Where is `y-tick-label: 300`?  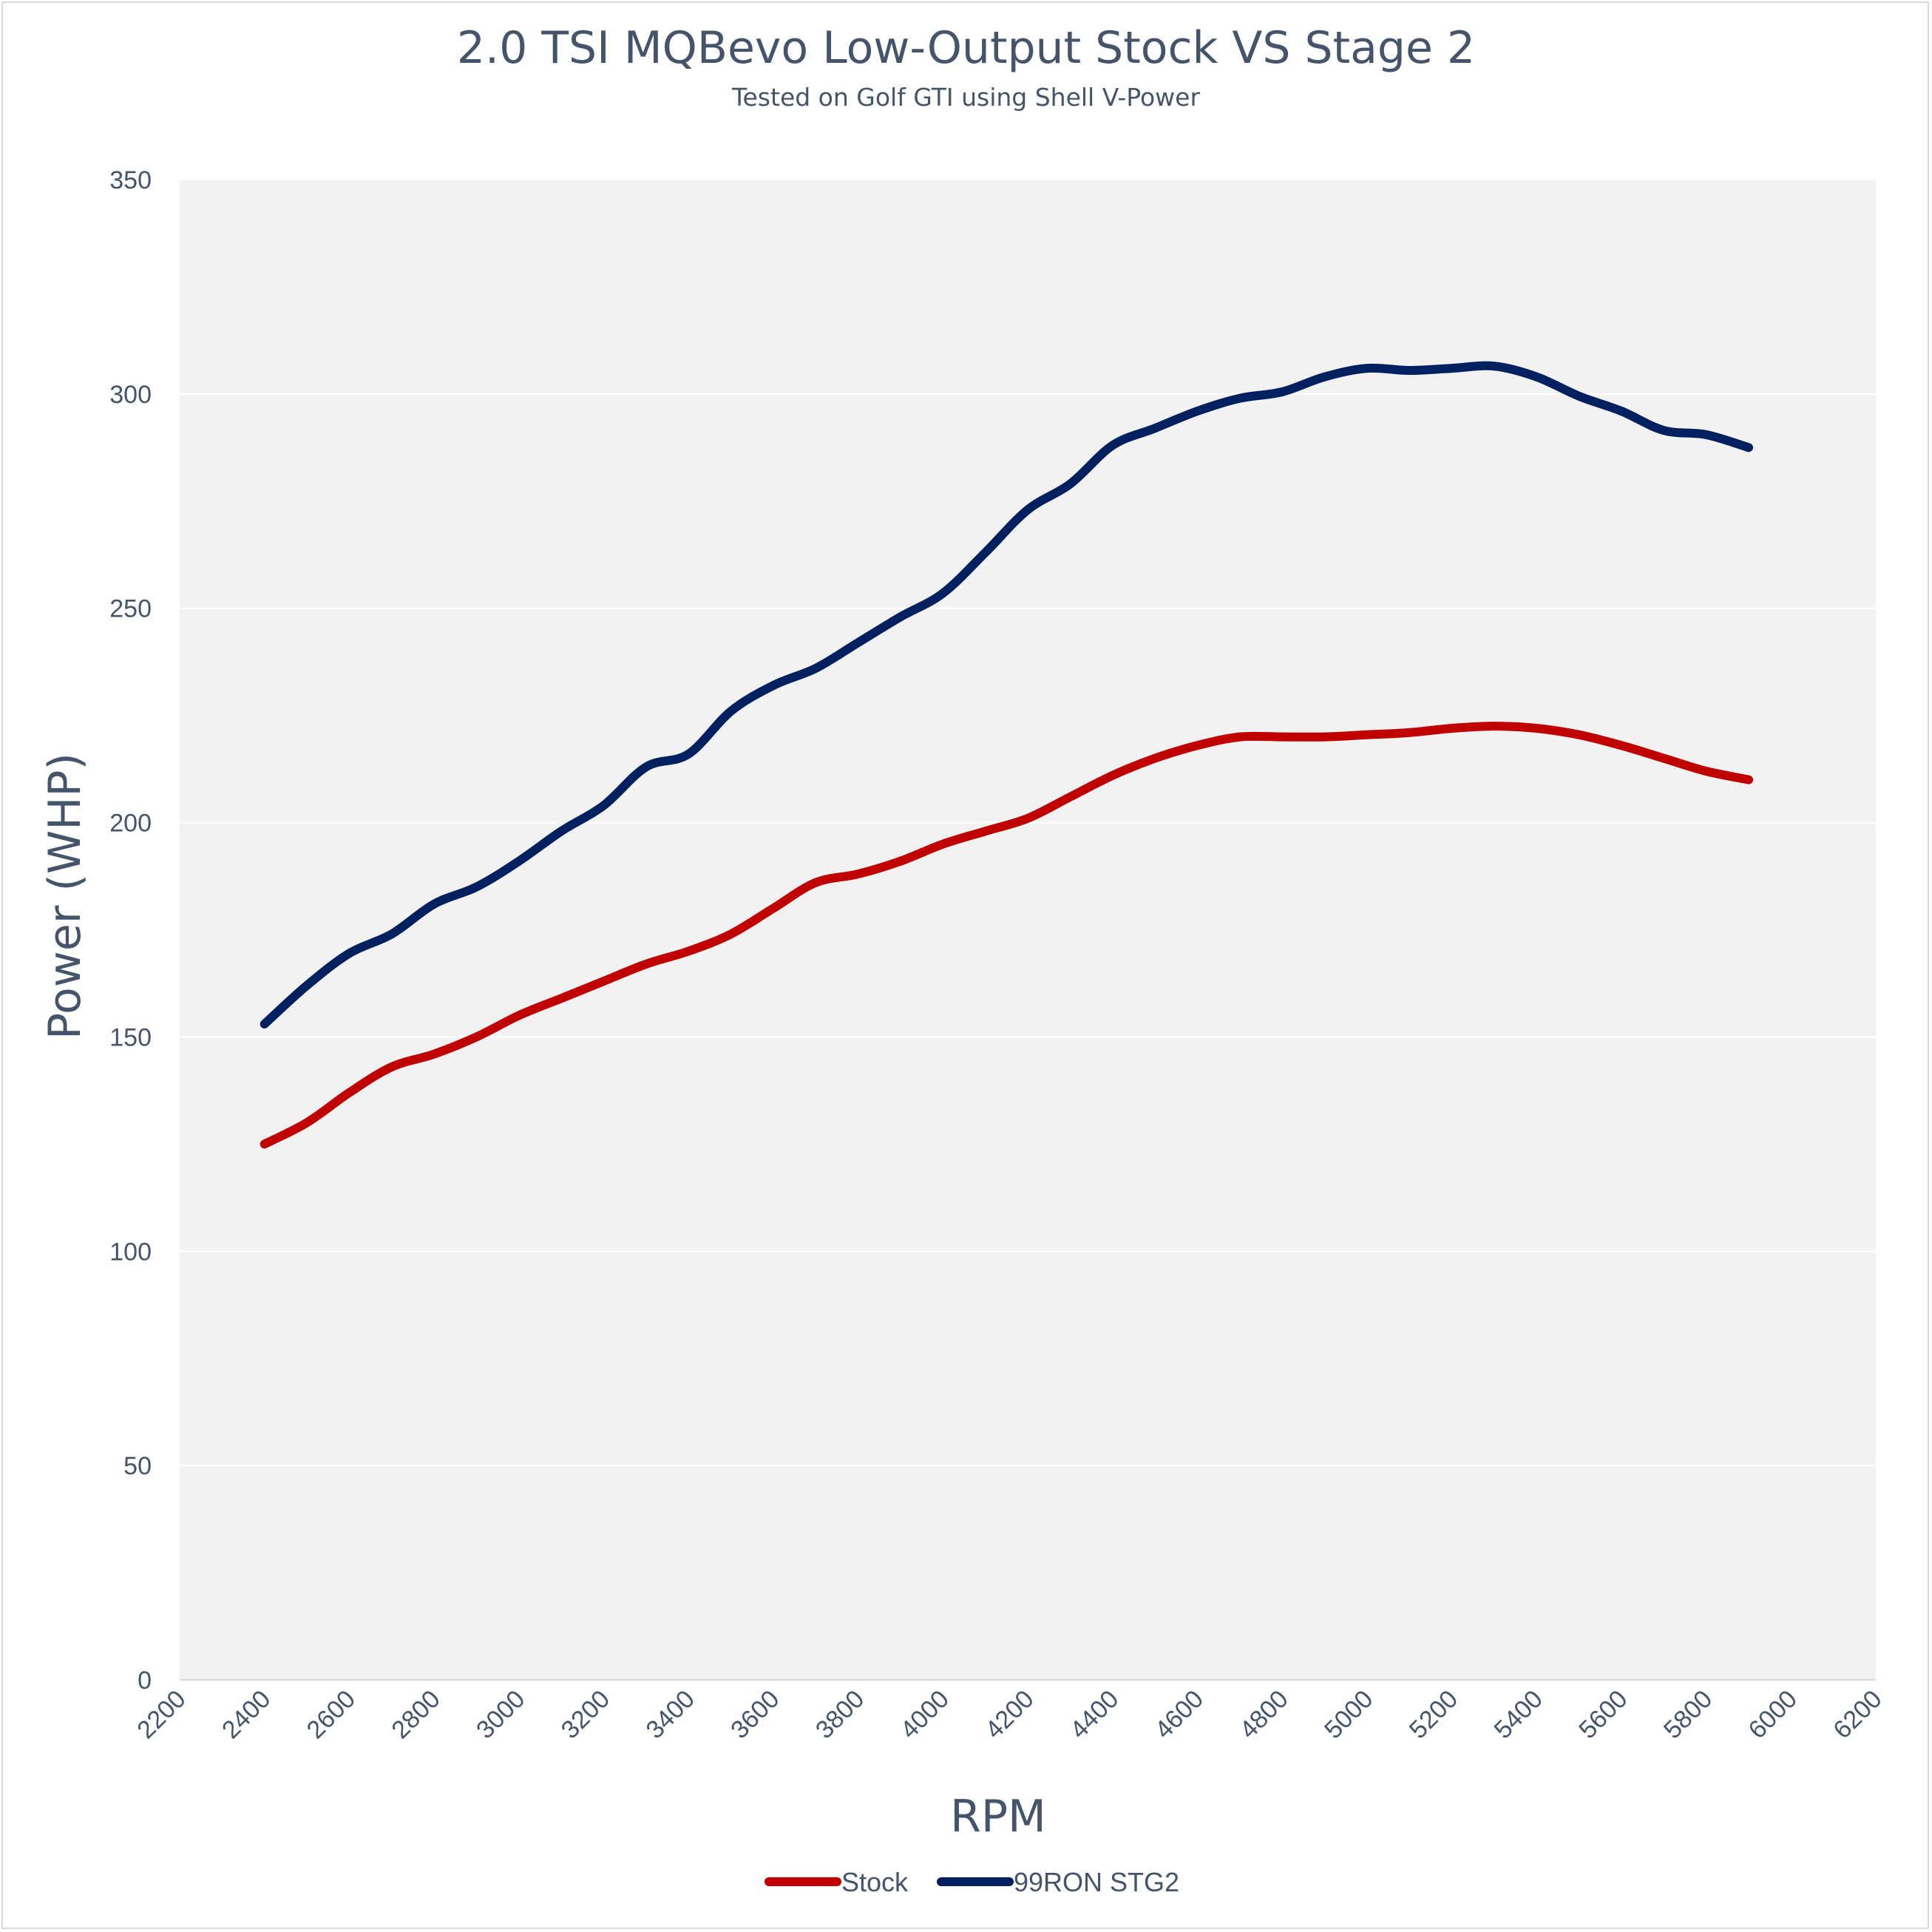 y-tick-label: 300 is located at coordinates (130, 395).